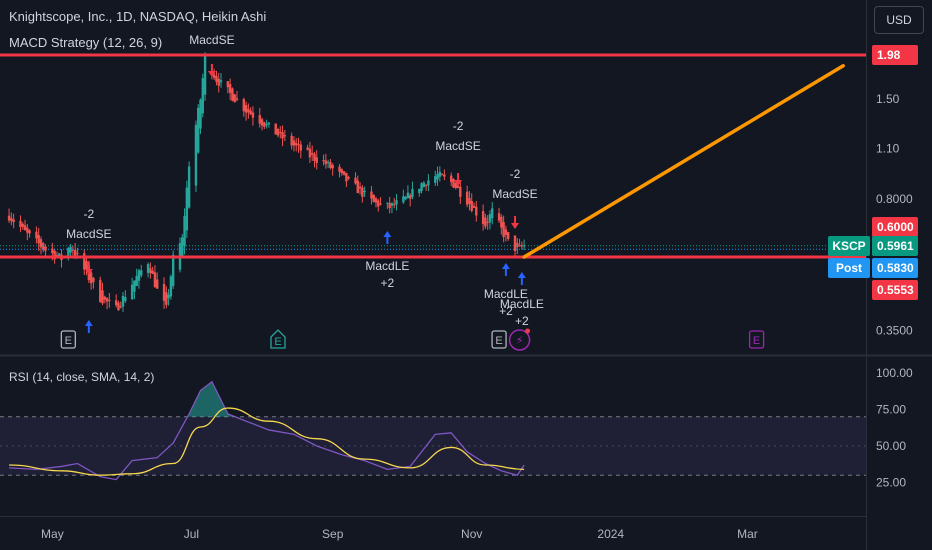  I want to click on rsi-line, so click(267, 430).